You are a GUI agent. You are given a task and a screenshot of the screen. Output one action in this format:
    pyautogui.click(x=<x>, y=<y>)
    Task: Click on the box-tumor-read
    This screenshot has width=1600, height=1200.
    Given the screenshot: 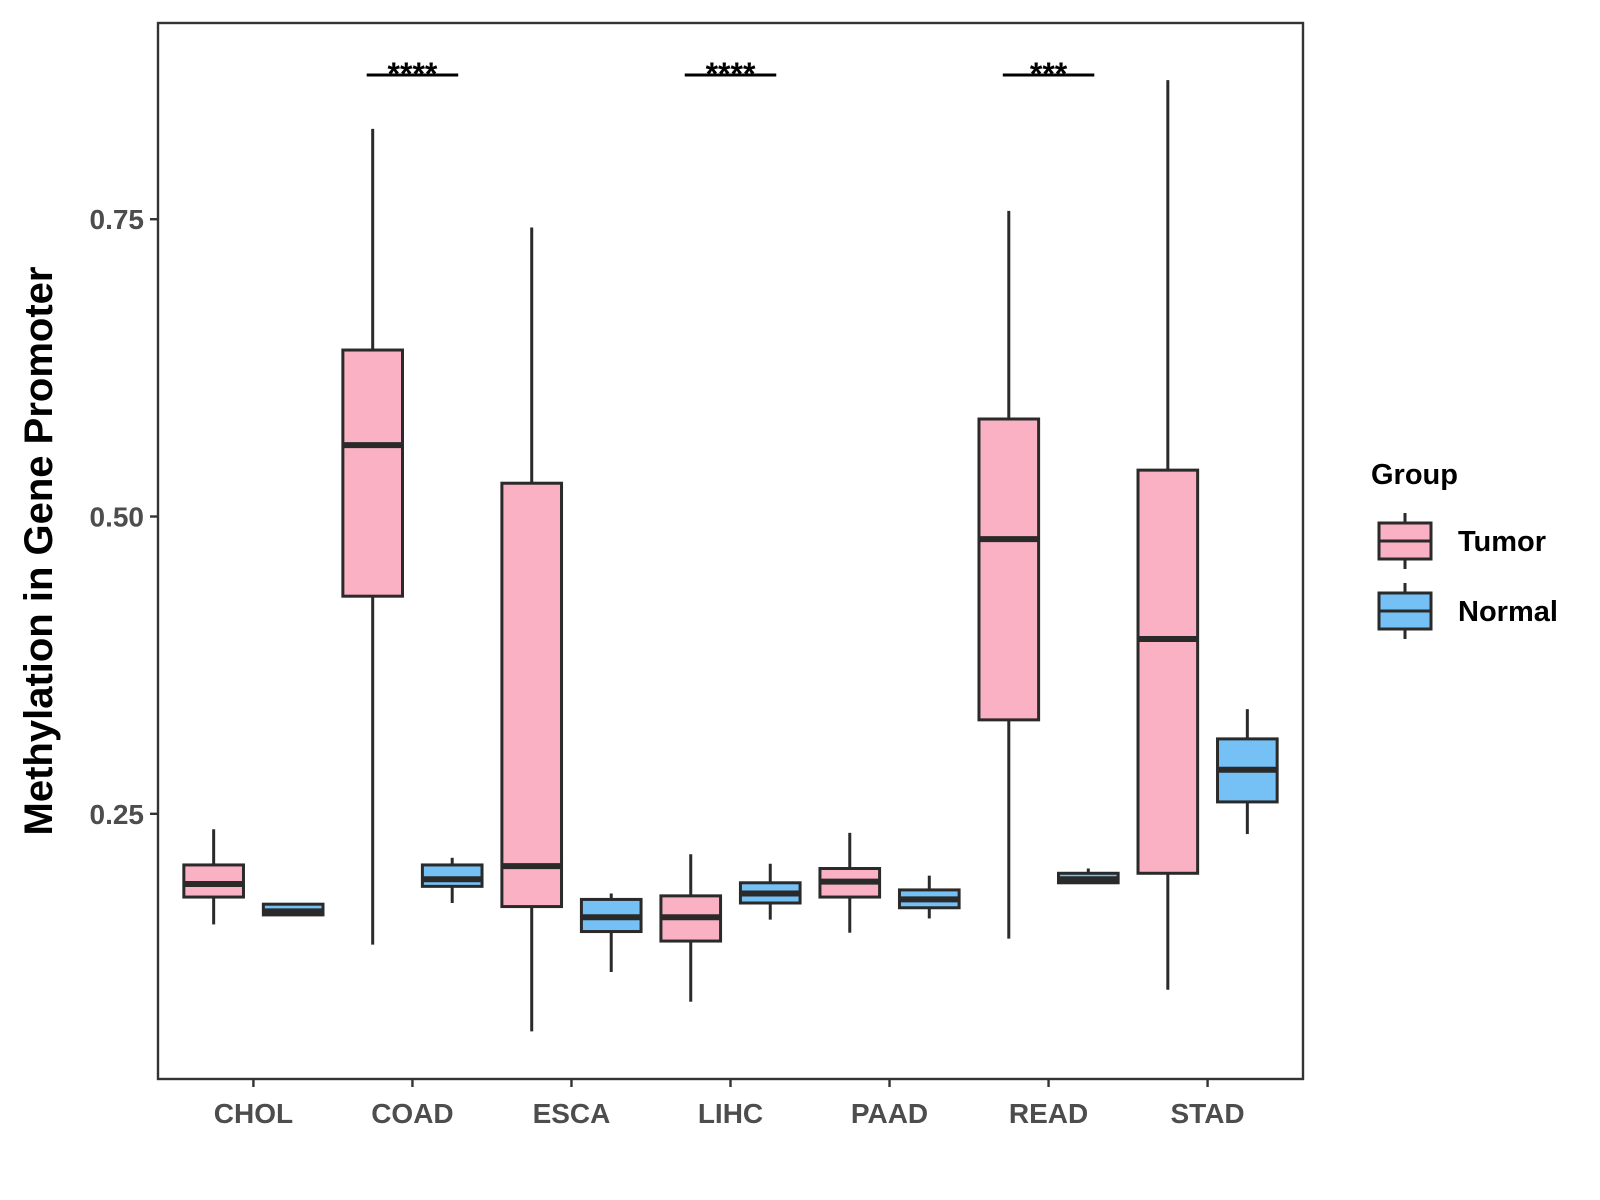 What is the action you would take?
    pyautogui.click(x=1009, y=574)
    